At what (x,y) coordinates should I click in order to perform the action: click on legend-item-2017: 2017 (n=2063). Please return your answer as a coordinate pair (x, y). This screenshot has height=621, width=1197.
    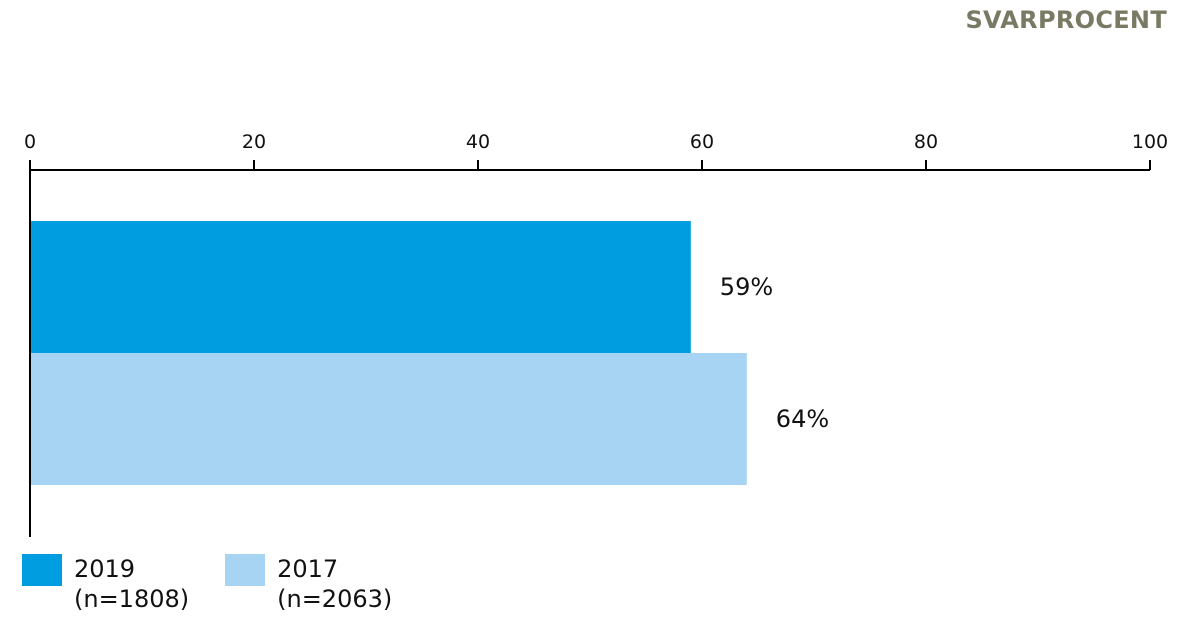
    Looking at the image, I should click on (308, 584).